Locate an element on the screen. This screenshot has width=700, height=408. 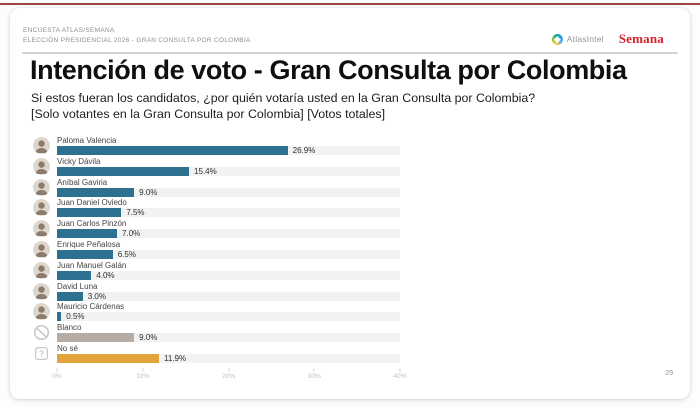
chart-row: Vicky Dávila 15.4% is located at coordinates (350, 167).